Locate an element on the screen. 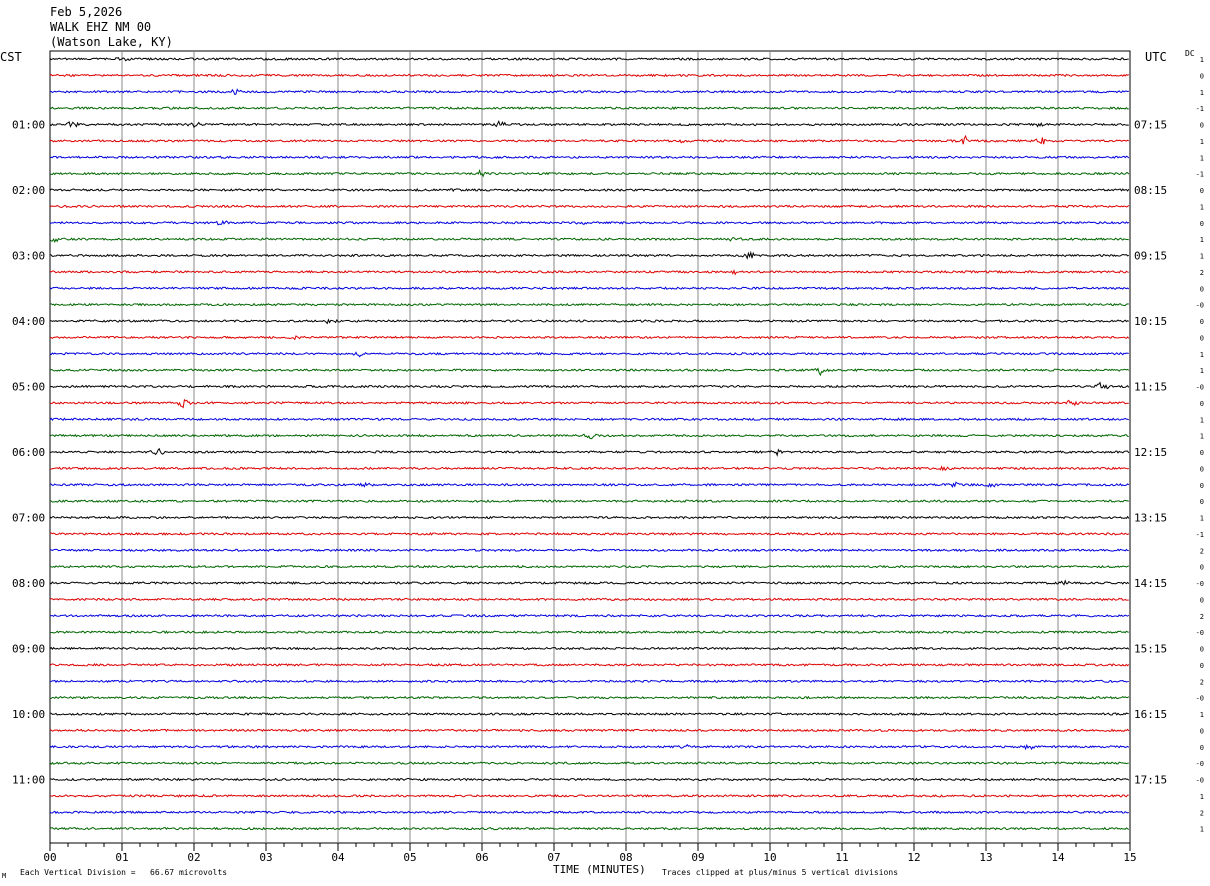 This screenshot has width=1210, height=886. dc-offset-label: -1 is located at coordinates (1200, 175).